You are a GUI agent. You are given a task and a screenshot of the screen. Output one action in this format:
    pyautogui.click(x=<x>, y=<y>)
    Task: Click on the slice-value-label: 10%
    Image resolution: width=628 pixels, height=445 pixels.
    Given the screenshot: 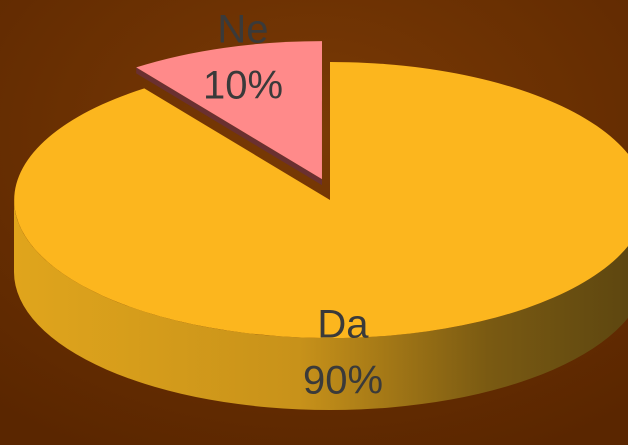 What is the action you would take?
    pyautogui.click(x=243, y=86)
    